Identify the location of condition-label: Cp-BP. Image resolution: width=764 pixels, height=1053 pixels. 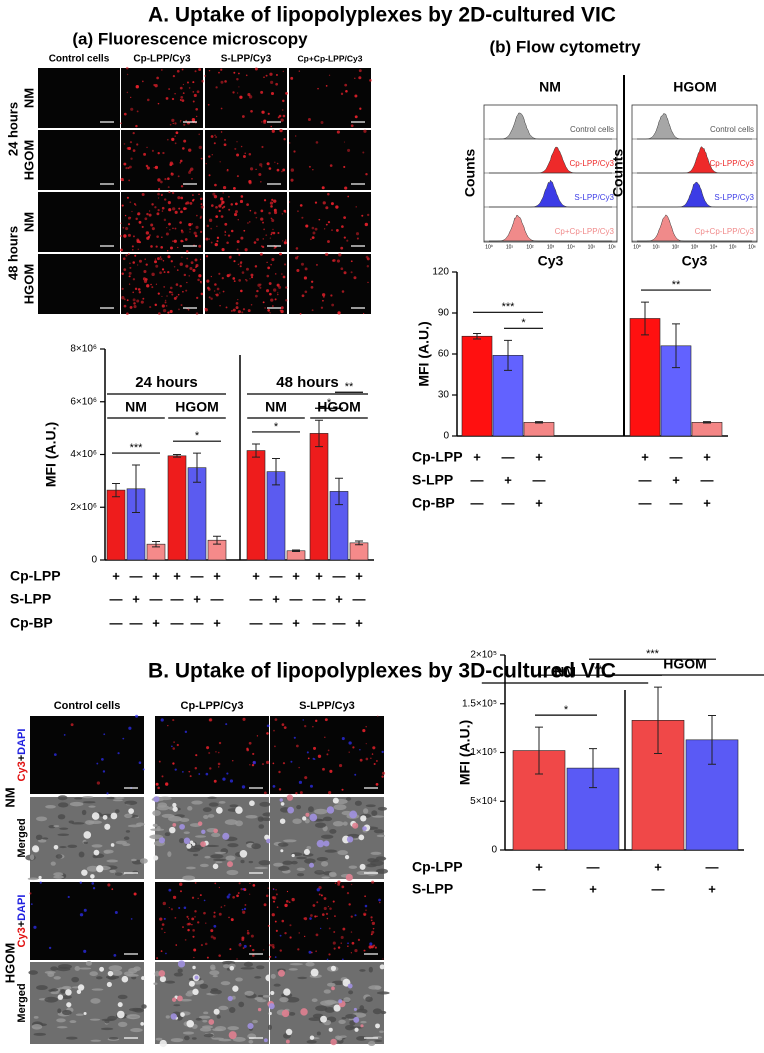
(433, 503).